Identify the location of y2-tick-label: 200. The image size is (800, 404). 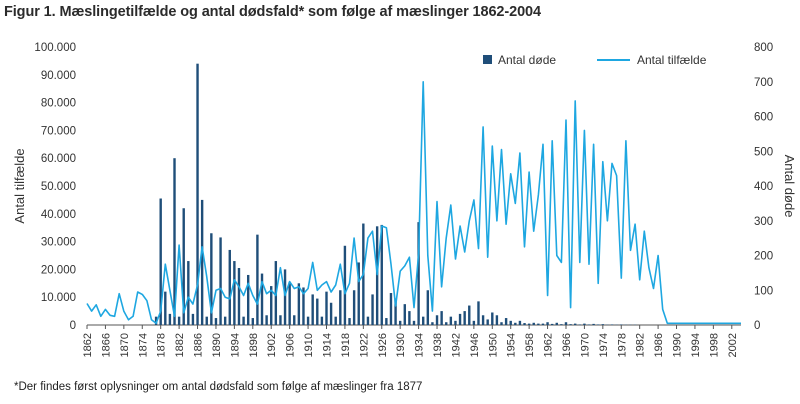
(763, 257).